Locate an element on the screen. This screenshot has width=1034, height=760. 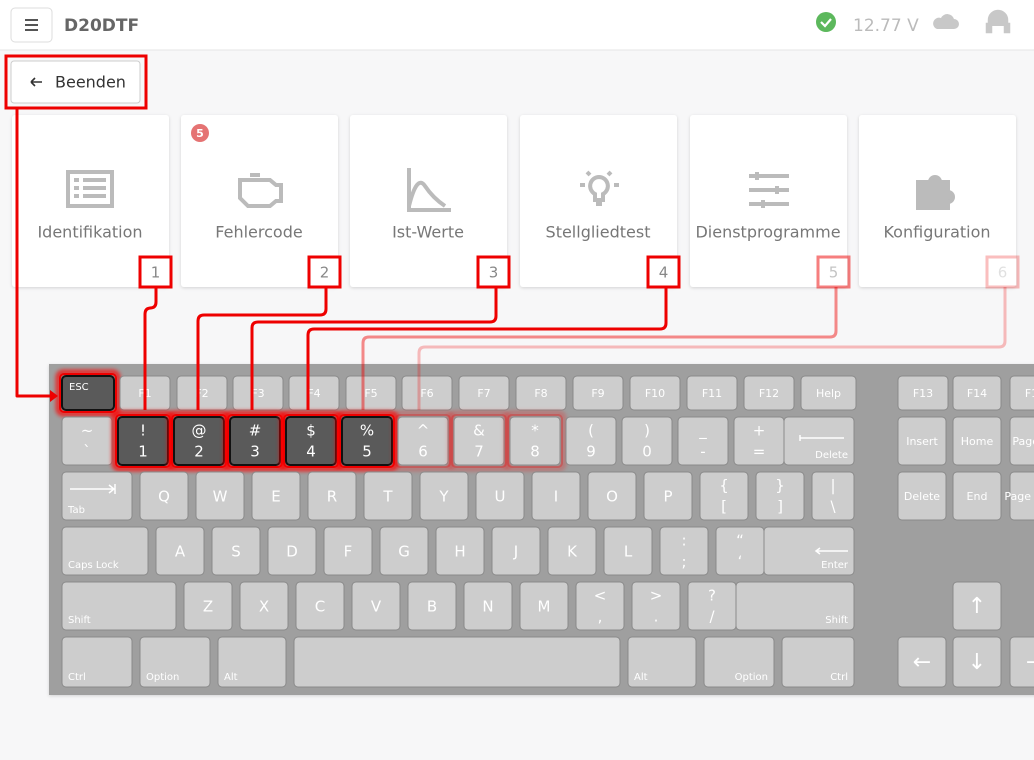
key: A is located at coordinates (180, 551).